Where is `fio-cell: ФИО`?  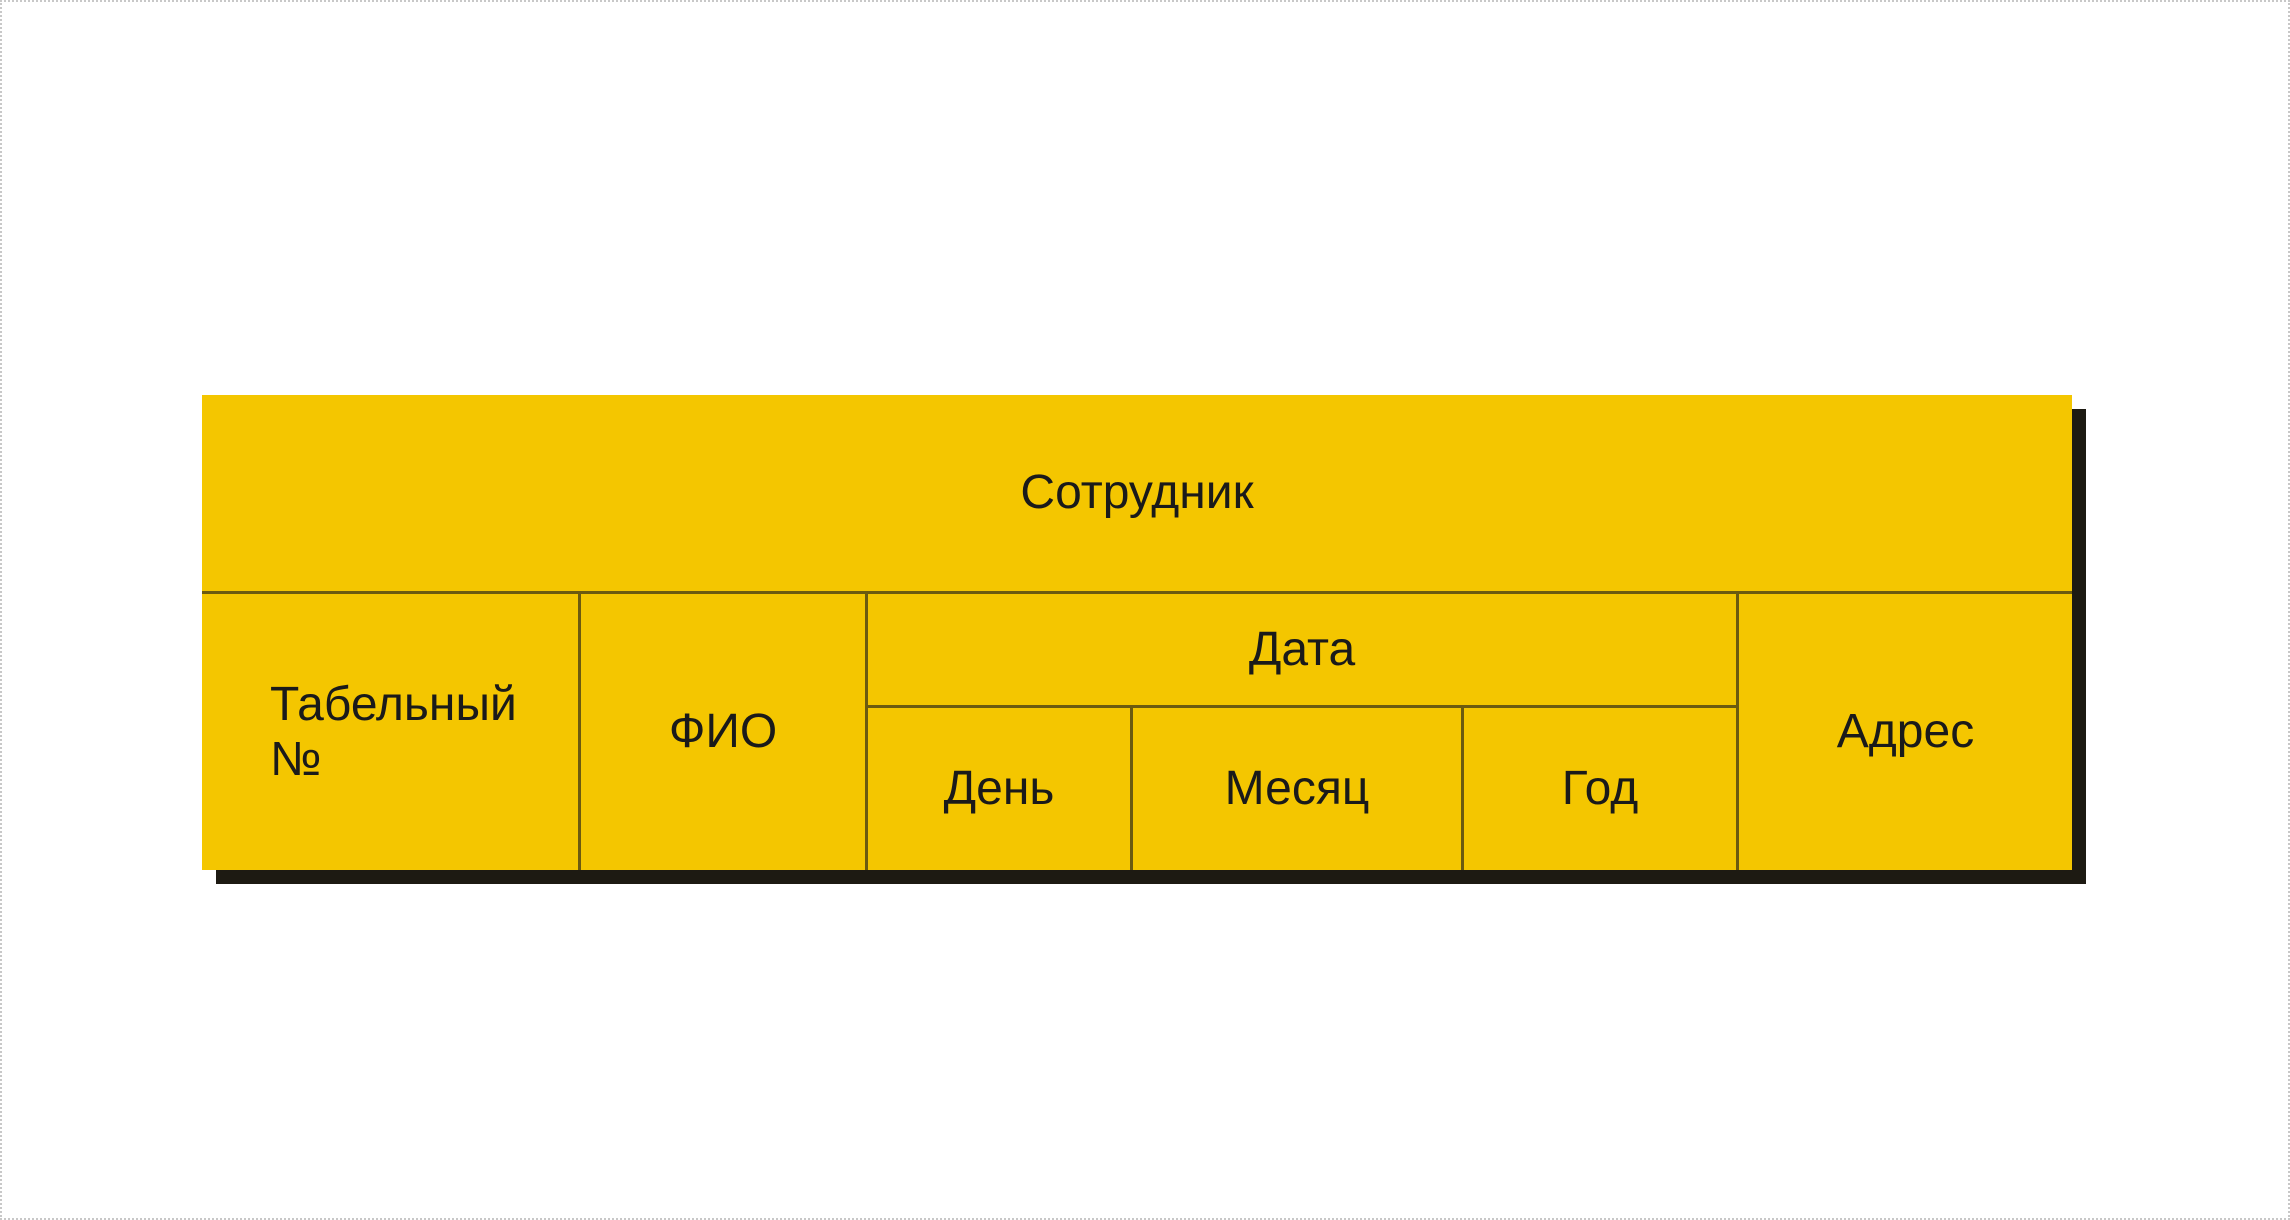 fio-cell: ФИО is located at coordinates (723, 732).